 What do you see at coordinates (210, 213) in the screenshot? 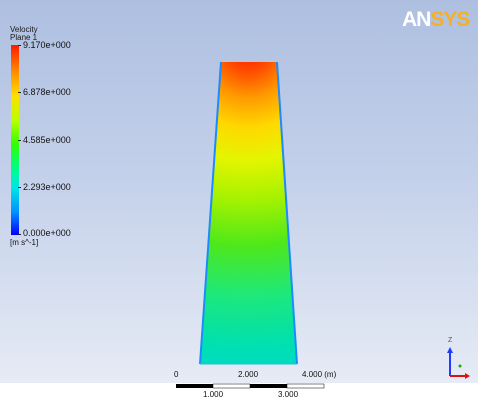
I see `wall-edge-left` at bounding box center [210, 213].